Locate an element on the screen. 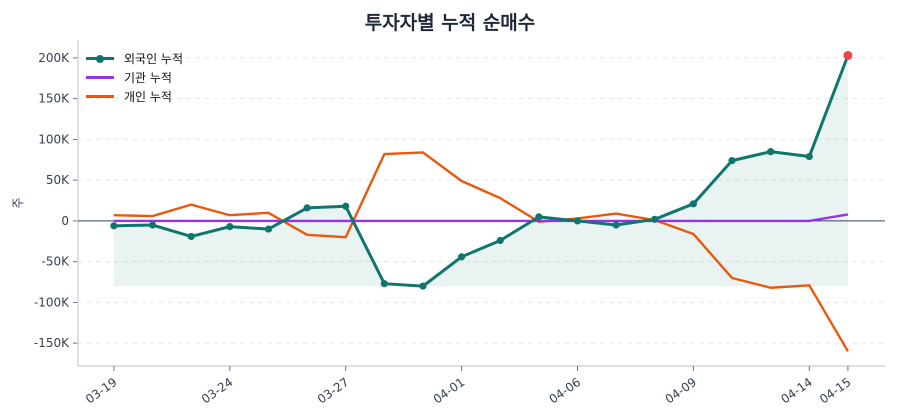 The image size is (900, 420). y-tick-label: 200K is located at coordinates (54, 58).